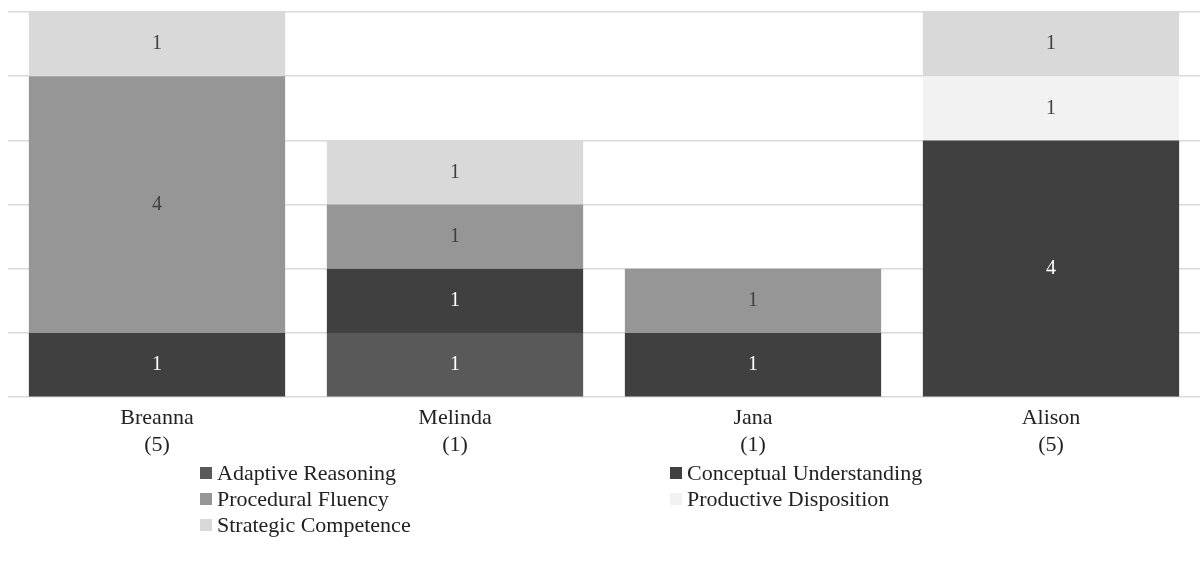 The image size is (1202, 575). I want to click on legend-label: Strategic Competence, so click(314, 525).